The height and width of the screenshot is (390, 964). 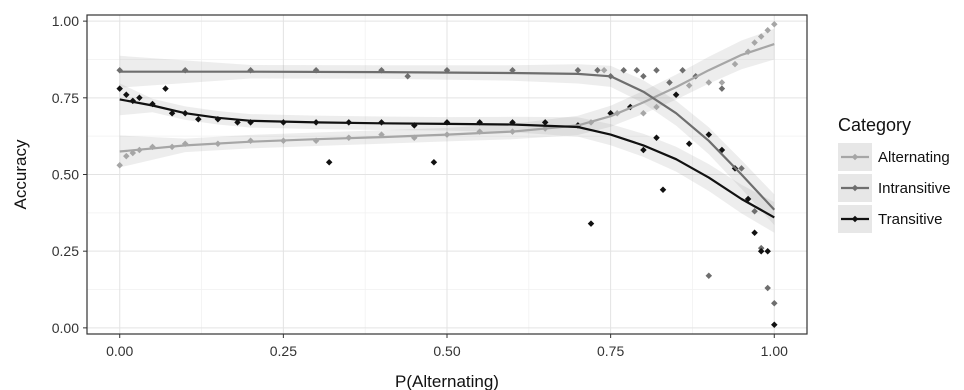 What do you see at coordinates (65, 98) in the screenshot?
I see `y-tick-label: 0.75` at bounding box center [65, 98].